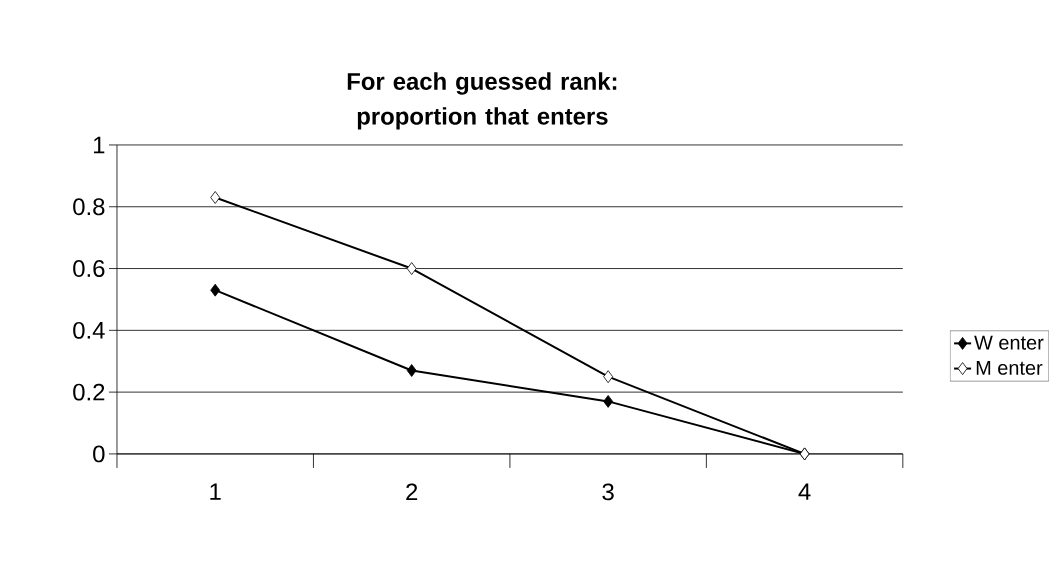  What do you see at coordinates (412, 492) in the screenshot?
I see `x-tick-label: 2` at bounding box center [412, 492].